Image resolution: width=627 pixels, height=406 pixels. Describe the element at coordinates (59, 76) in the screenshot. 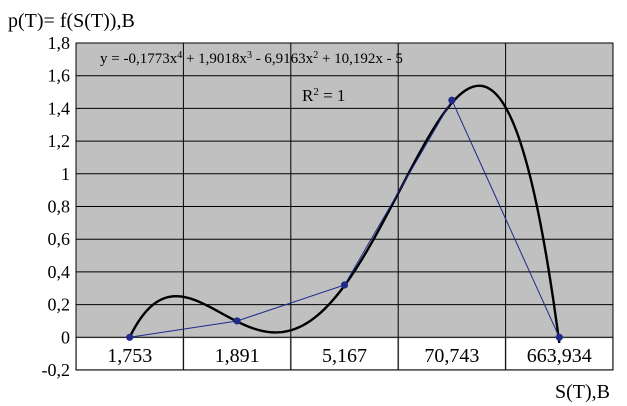

I see `y-tick-label: 1,6` at that location.